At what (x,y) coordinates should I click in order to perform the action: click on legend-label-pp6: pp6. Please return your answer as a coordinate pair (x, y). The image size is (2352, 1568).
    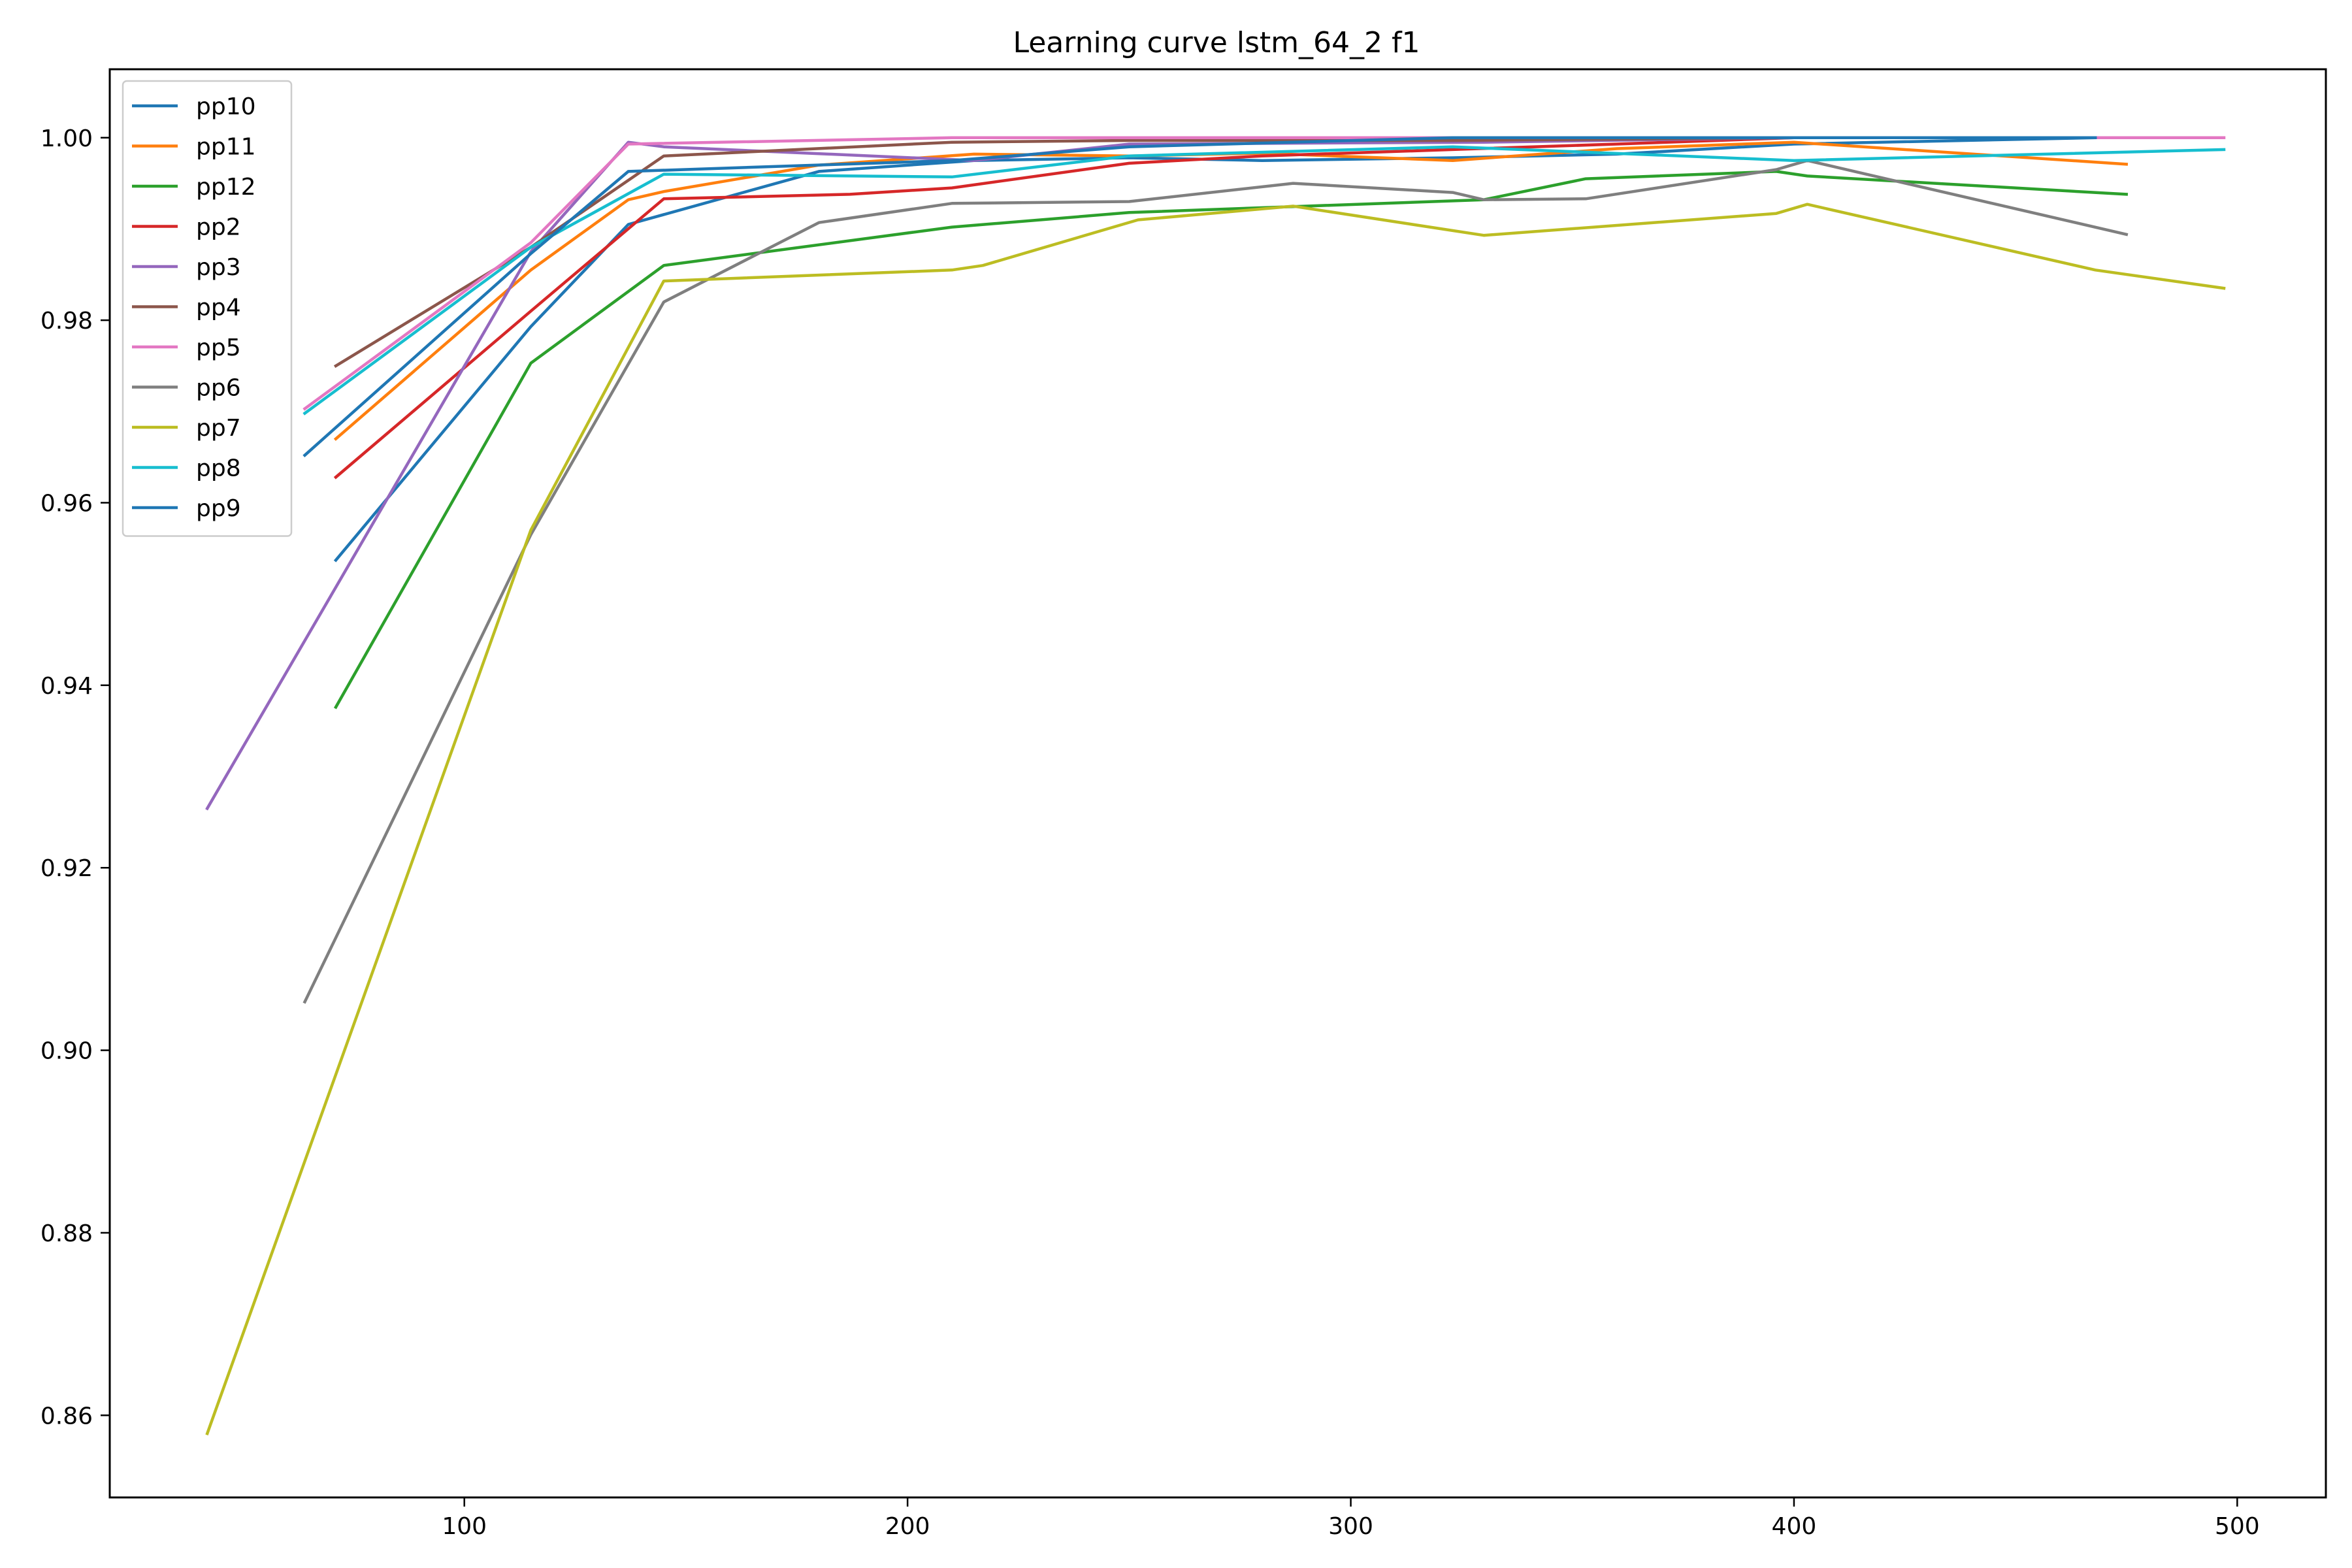
    Looking at the image, I should click on (218, 388).